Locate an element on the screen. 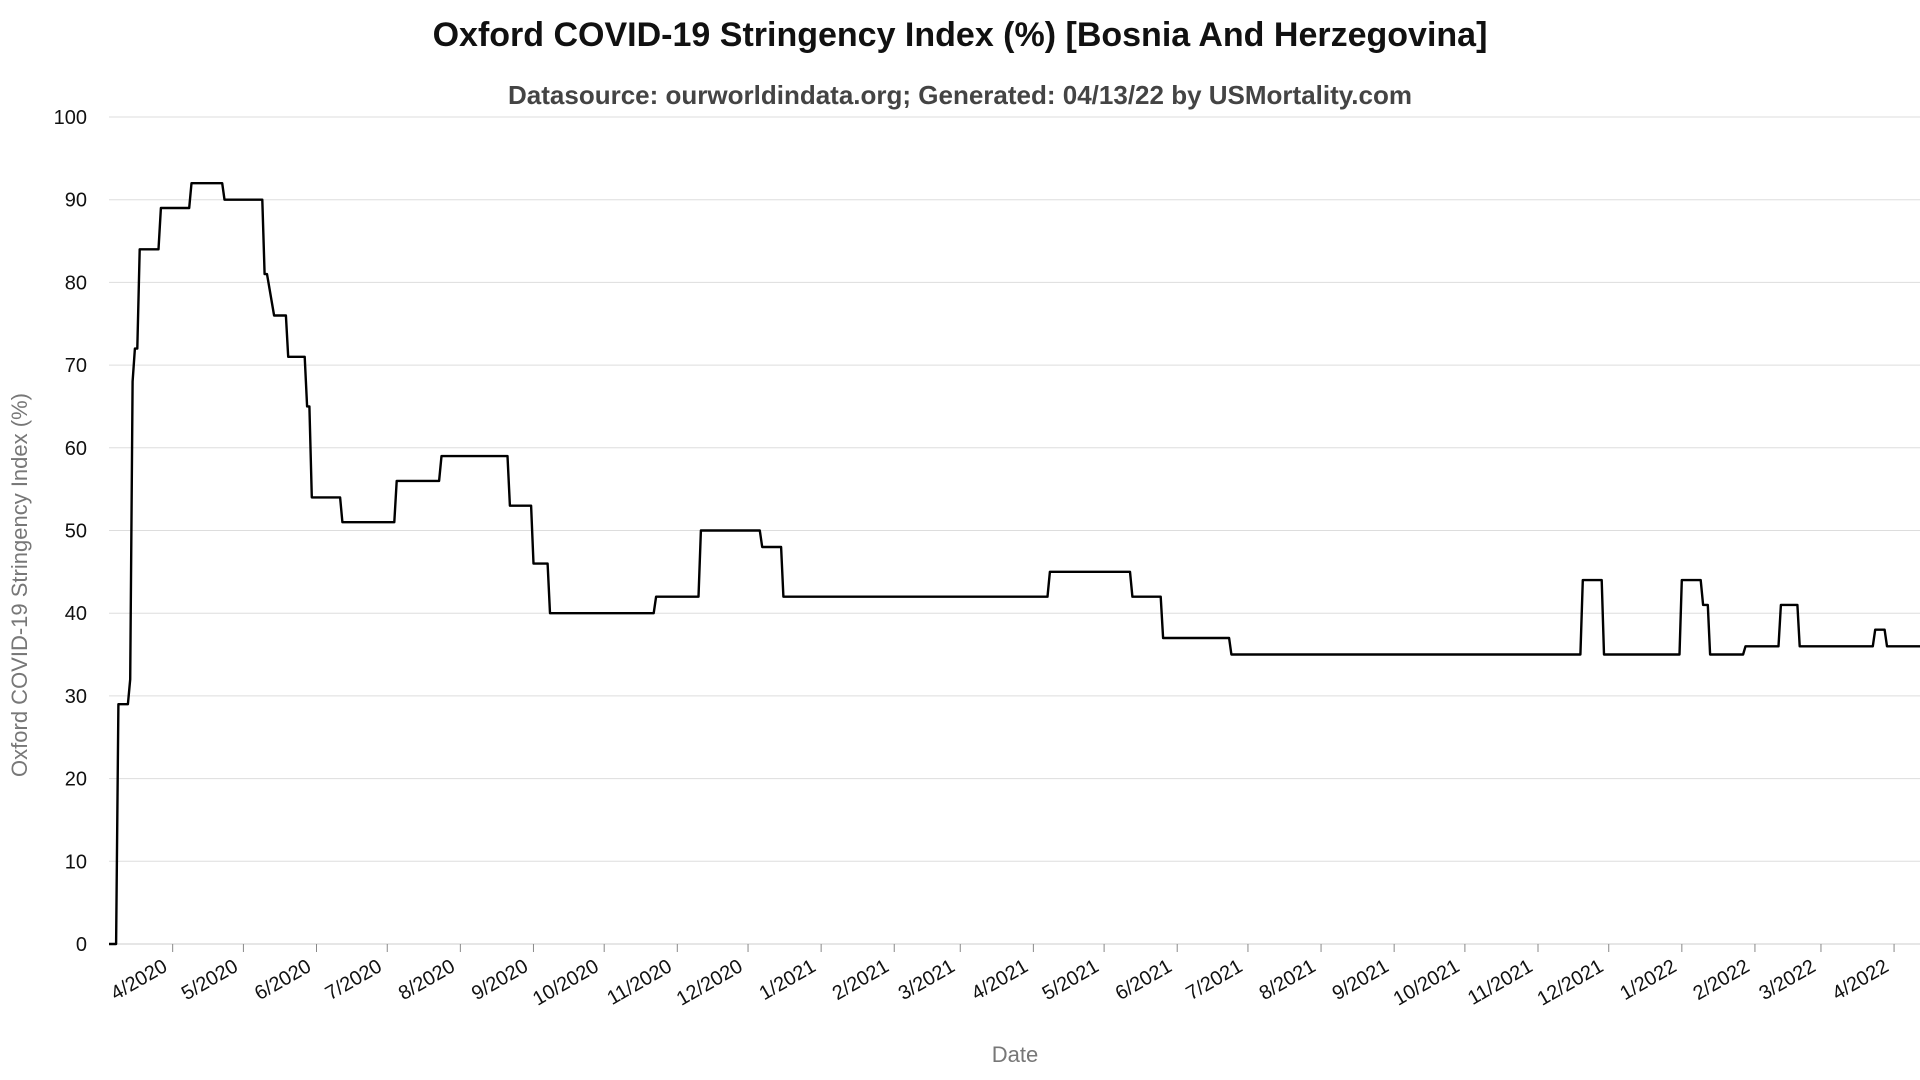 The width and height of the screenshot is (1920, 1080). x-axis-title: Date is located at coordinates (1015, 1054).